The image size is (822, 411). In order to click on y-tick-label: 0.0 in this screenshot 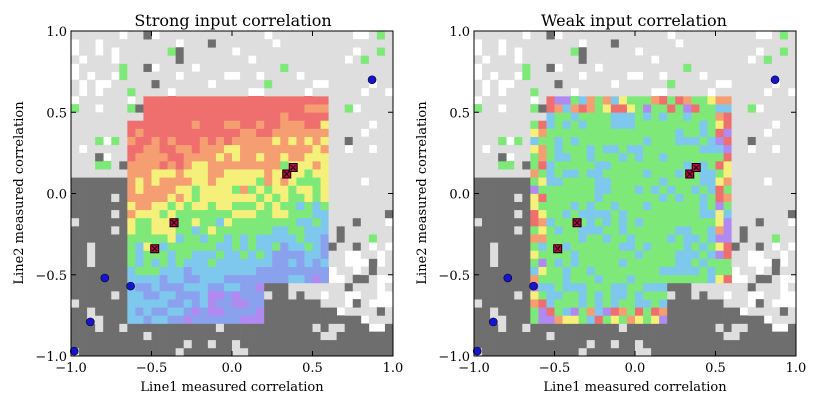, I will do `click(56, 195)`.